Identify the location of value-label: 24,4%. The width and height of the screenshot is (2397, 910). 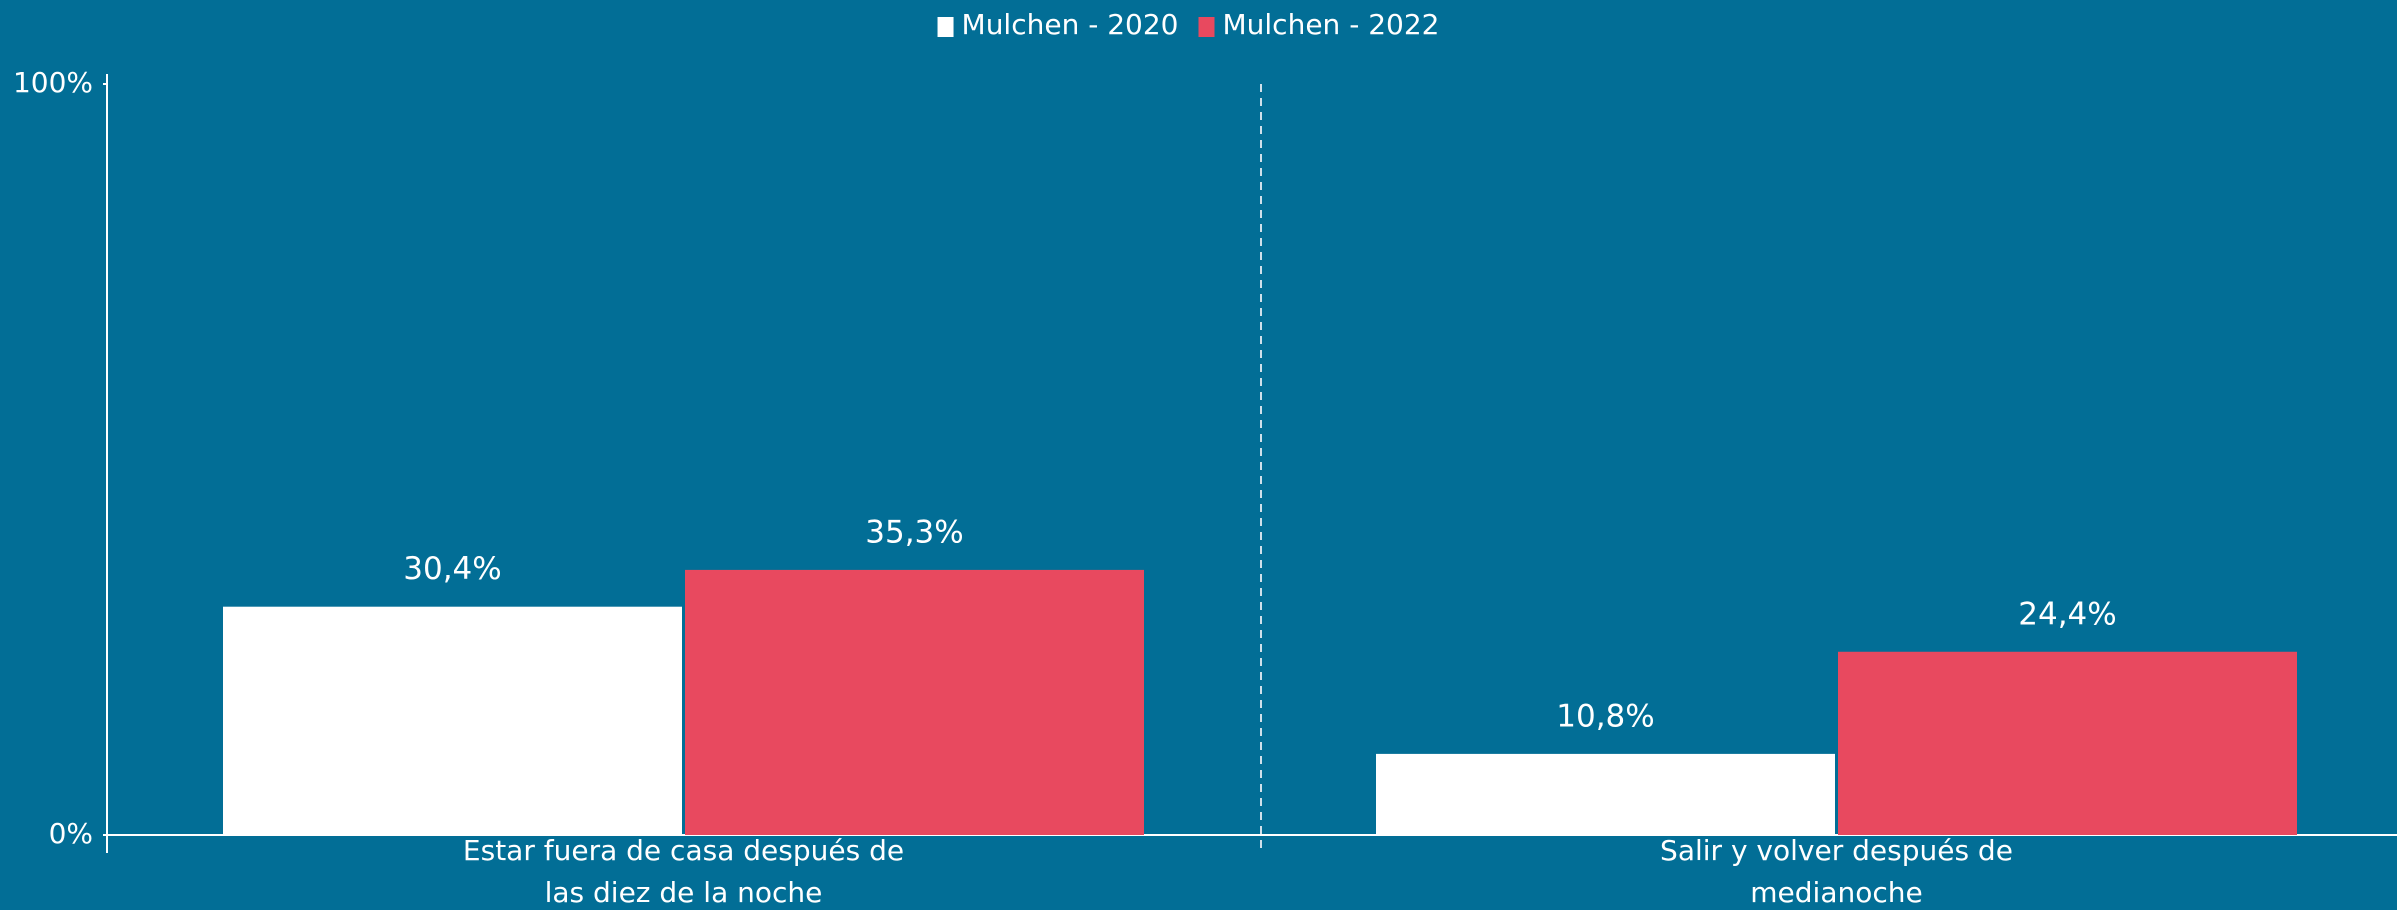
(2067, 614).